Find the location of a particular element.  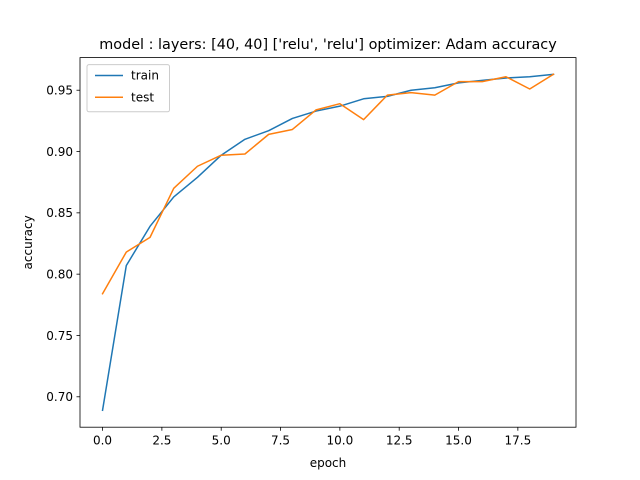

legend-box is located at coordinates (128, 88).